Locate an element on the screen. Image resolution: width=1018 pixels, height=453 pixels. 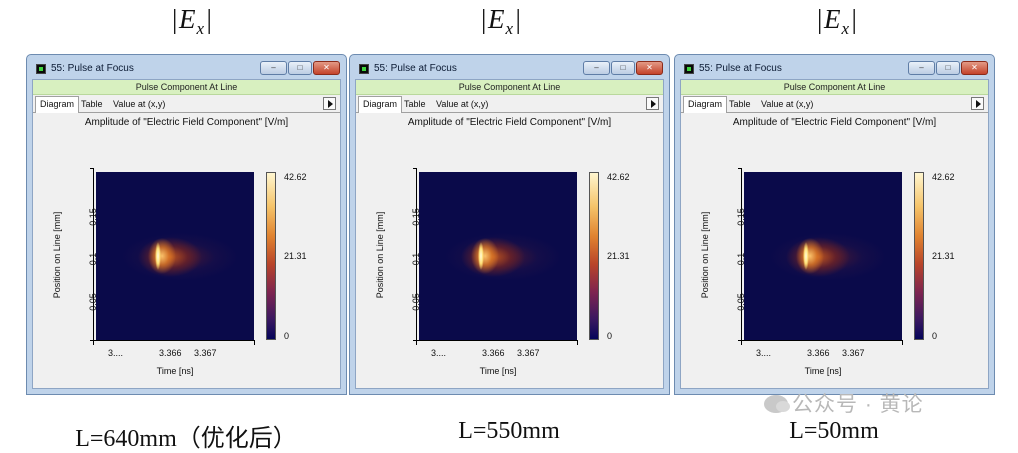
watermark: 公众号 · 黄论 is located at coordinates (844, 403).